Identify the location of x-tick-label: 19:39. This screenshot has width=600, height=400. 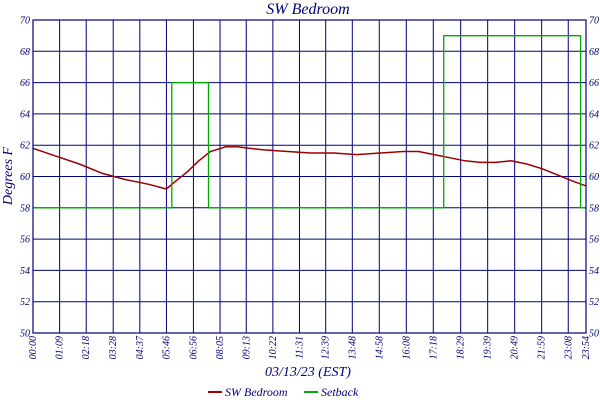
(488, 347).